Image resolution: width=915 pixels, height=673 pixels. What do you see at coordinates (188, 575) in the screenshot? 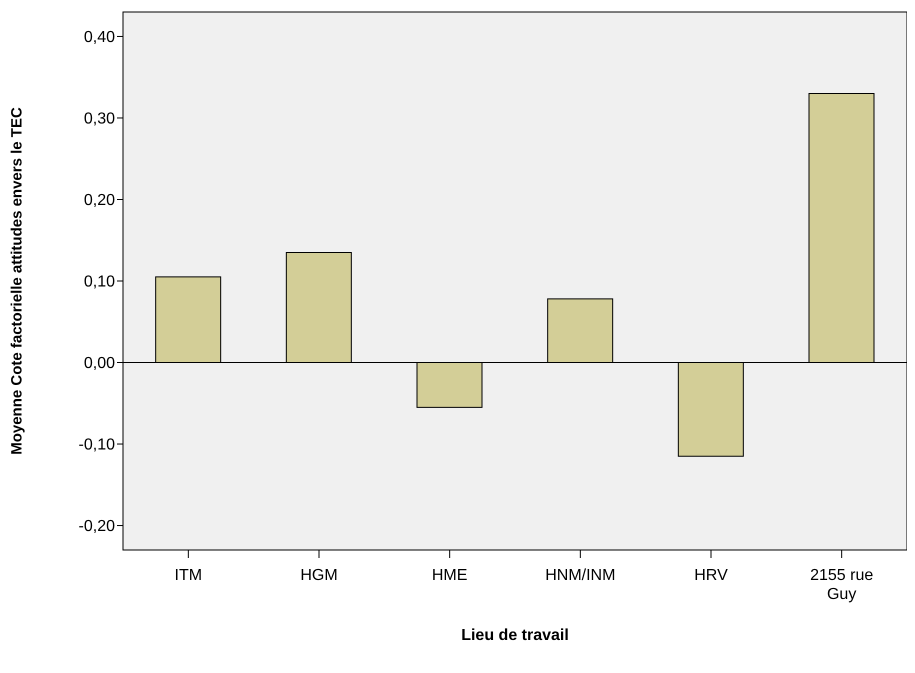
I see `x-tick-label: ITM` at bounding box center [188, 575].